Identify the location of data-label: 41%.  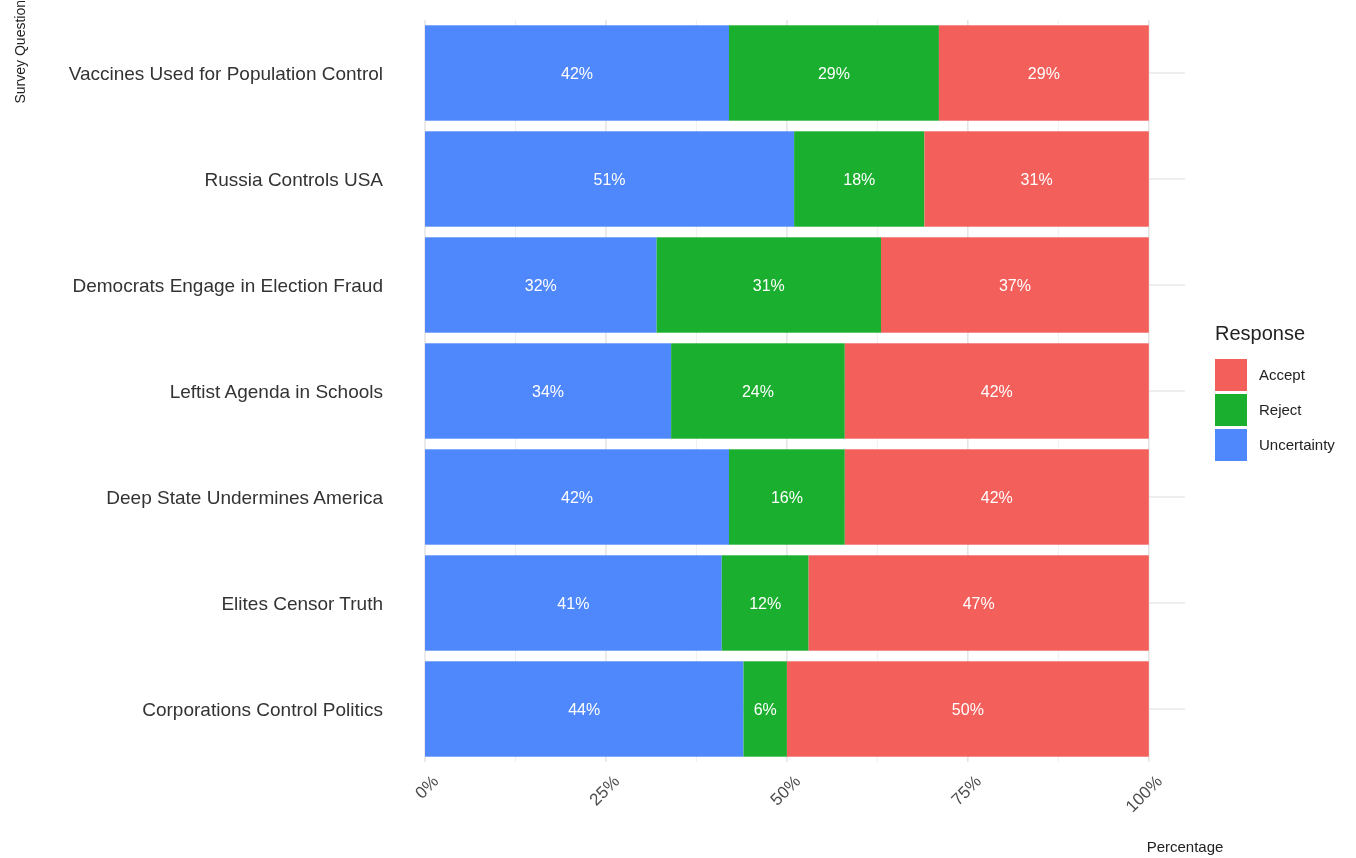
(573, 603).